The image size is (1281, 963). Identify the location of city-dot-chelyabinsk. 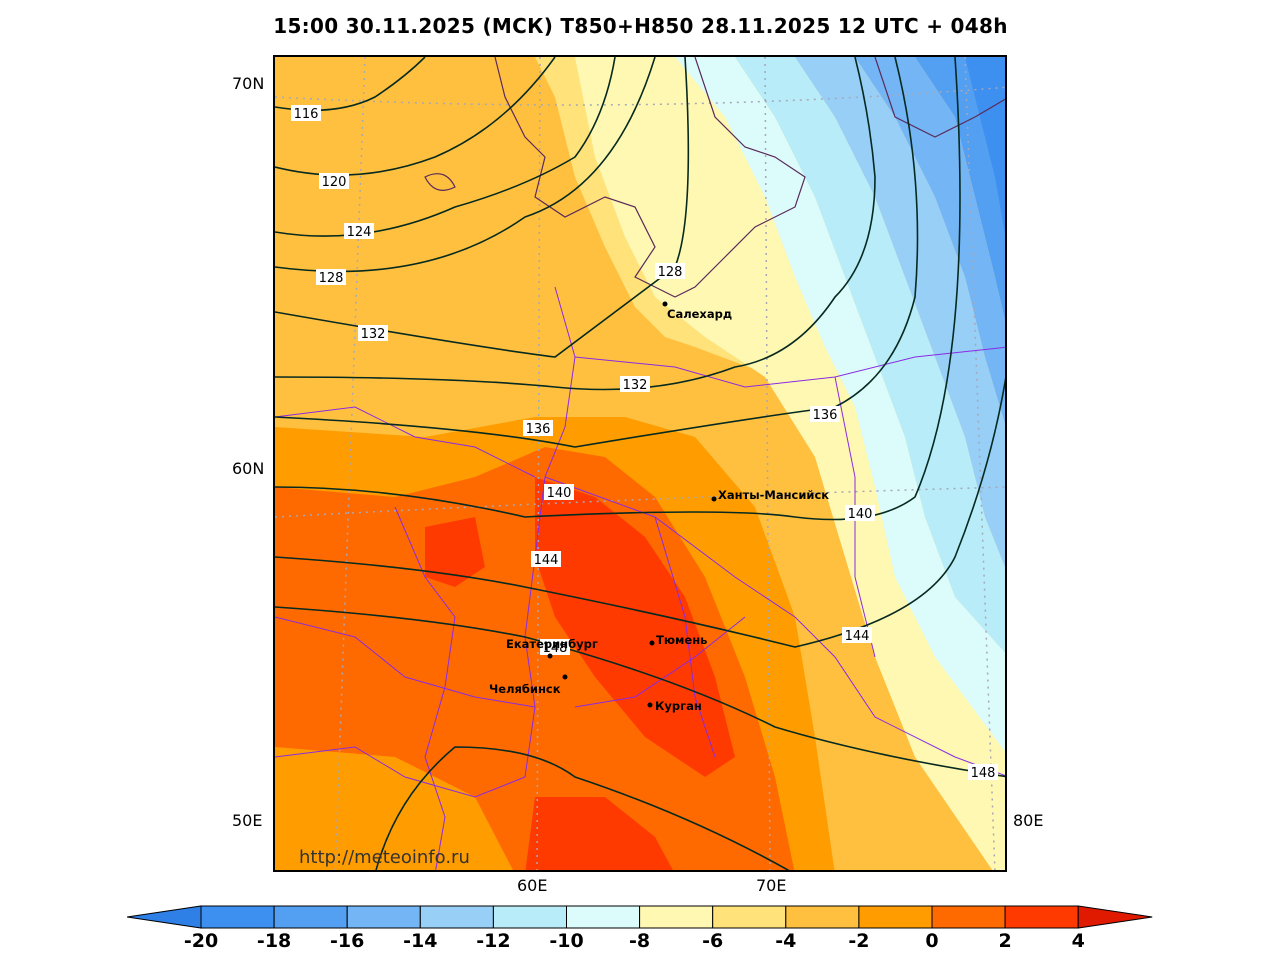
(565, 677).